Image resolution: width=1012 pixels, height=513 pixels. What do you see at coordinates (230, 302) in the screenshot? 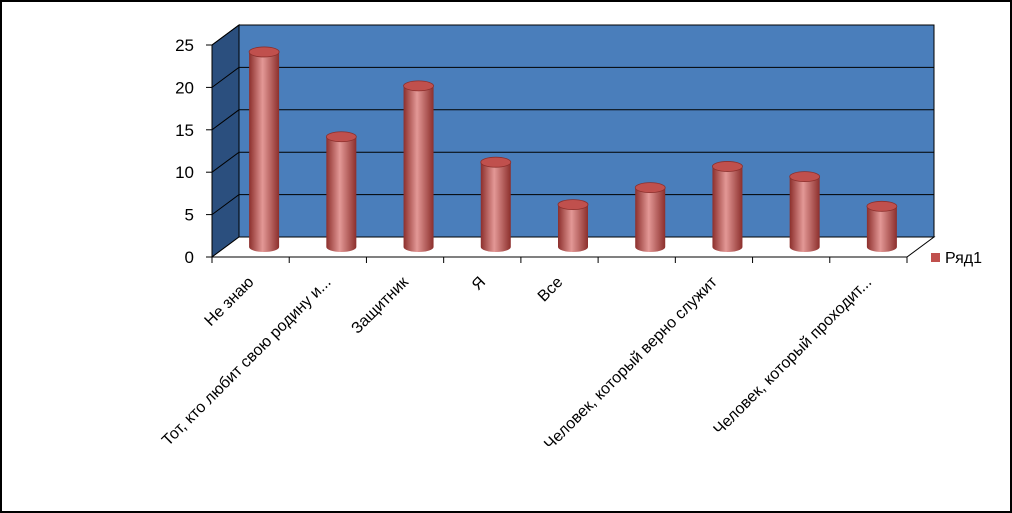
I see `x-category-label-0: Не знаю` at bounding box center [230, 302].